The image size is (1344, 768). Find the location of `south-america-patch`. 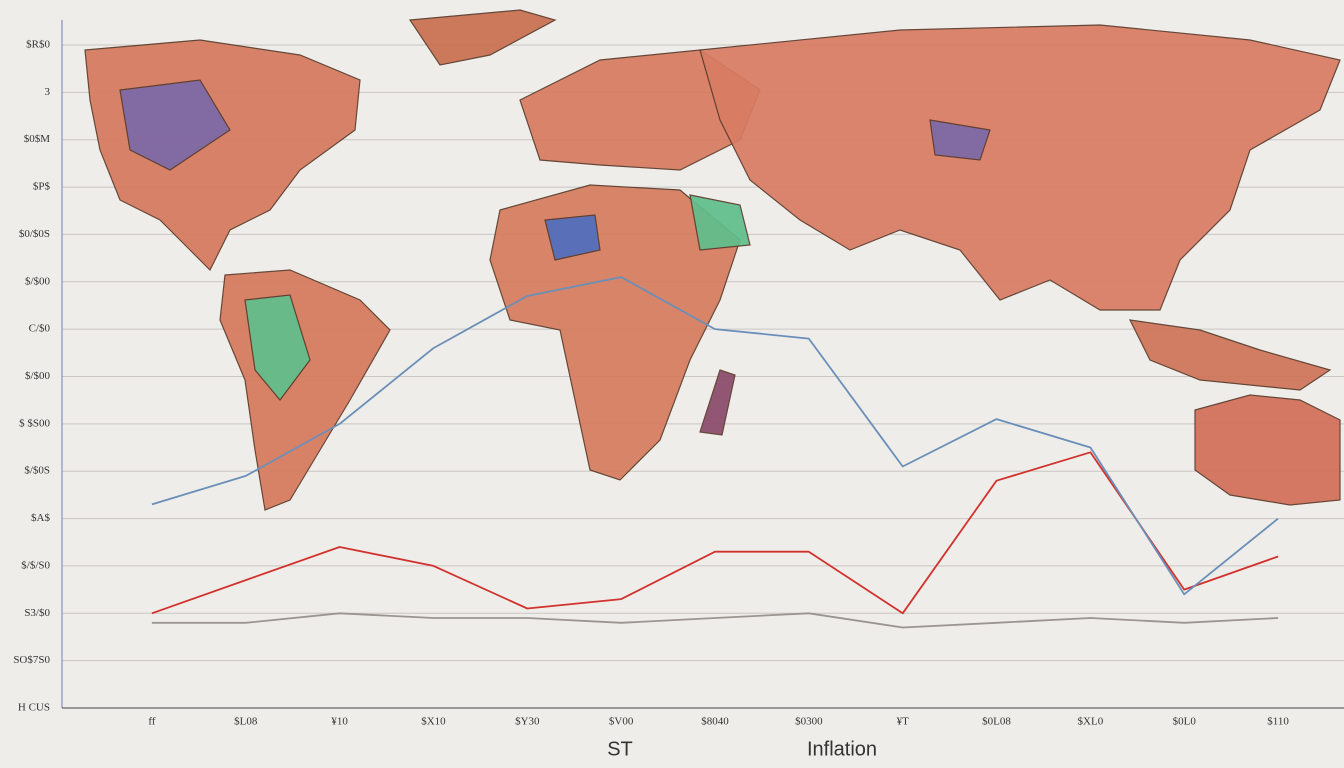

south-america-patch is located at coordinates (277, 347).